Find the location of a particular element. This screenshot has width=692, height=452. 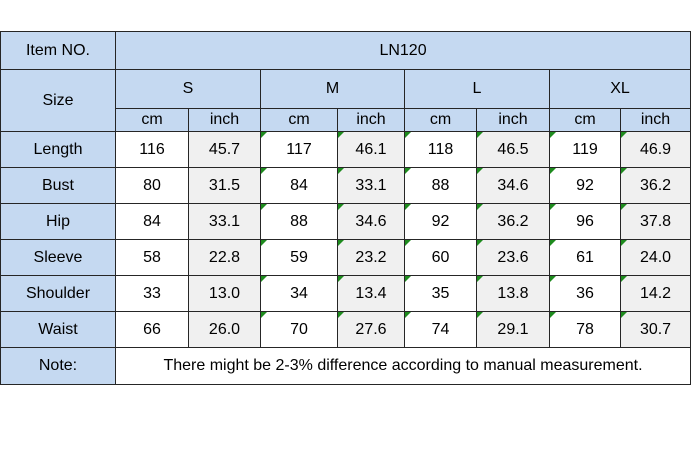

value-text: 84 is located at coordinates (299, 185).